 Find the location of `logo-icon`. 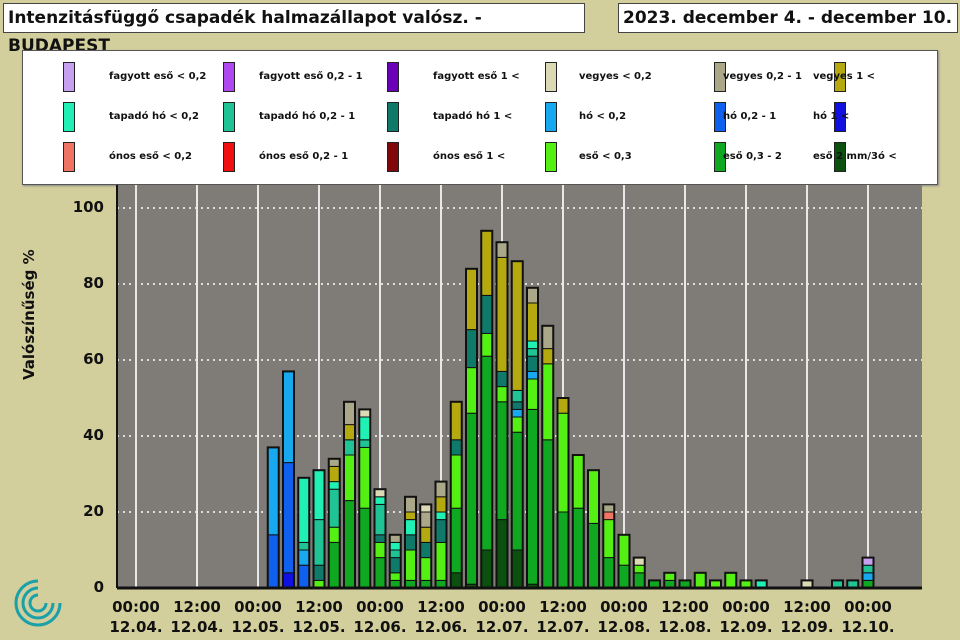

logo-icon is located at coordinates (38, 603).